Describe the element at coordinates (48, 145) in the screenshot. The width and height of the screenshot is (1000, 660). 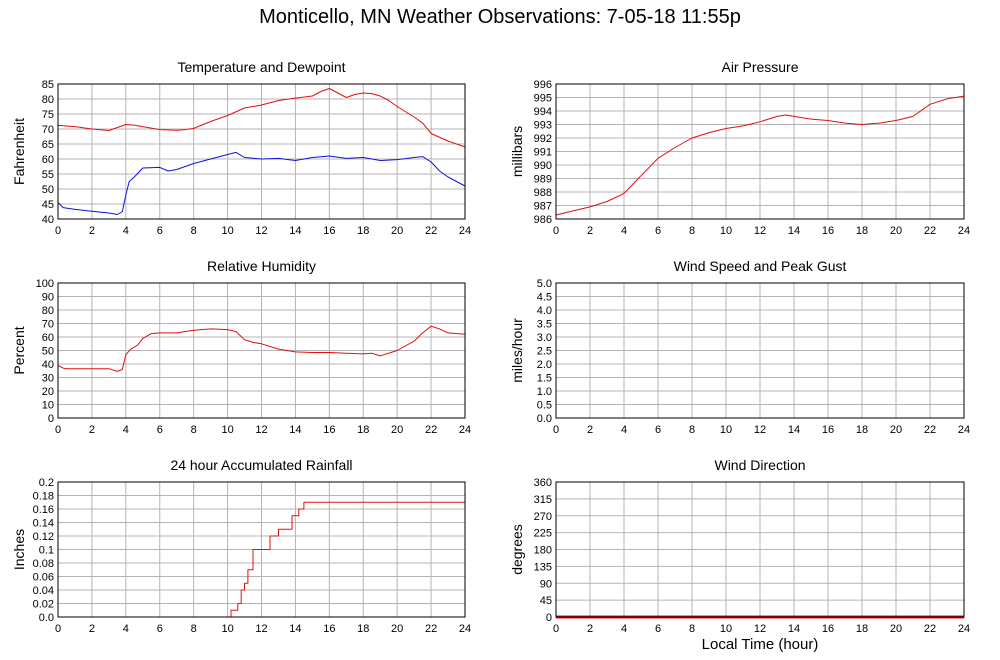
I see `y-tick-label: 65` at that location.